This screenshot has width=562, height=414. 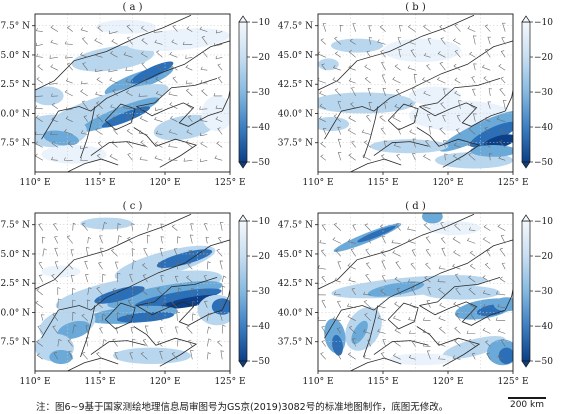 What do you see at coordinates (512, 382) in the screenshot?
I see `lon-tick-label: 125° E` at bounding box center [512, 382].